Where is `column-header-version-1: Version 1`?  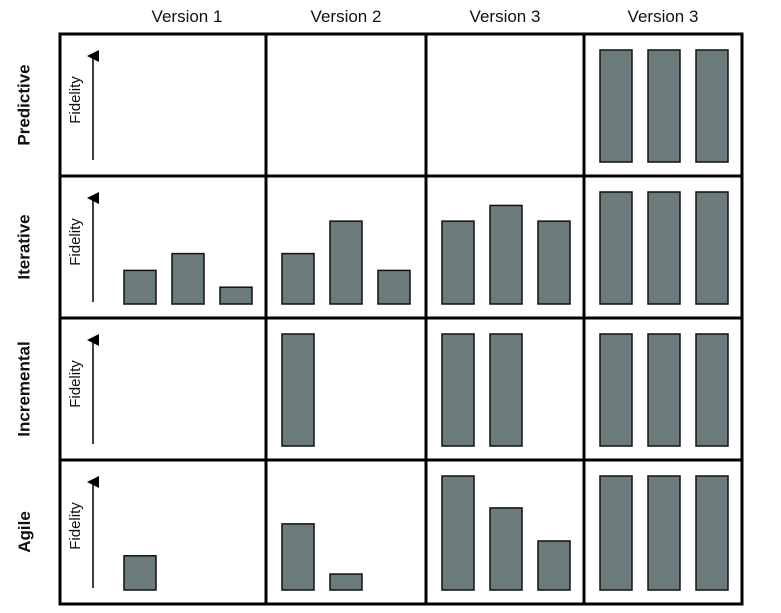
column-header-version-1: Version 1 is located at coordinates (187, 16).